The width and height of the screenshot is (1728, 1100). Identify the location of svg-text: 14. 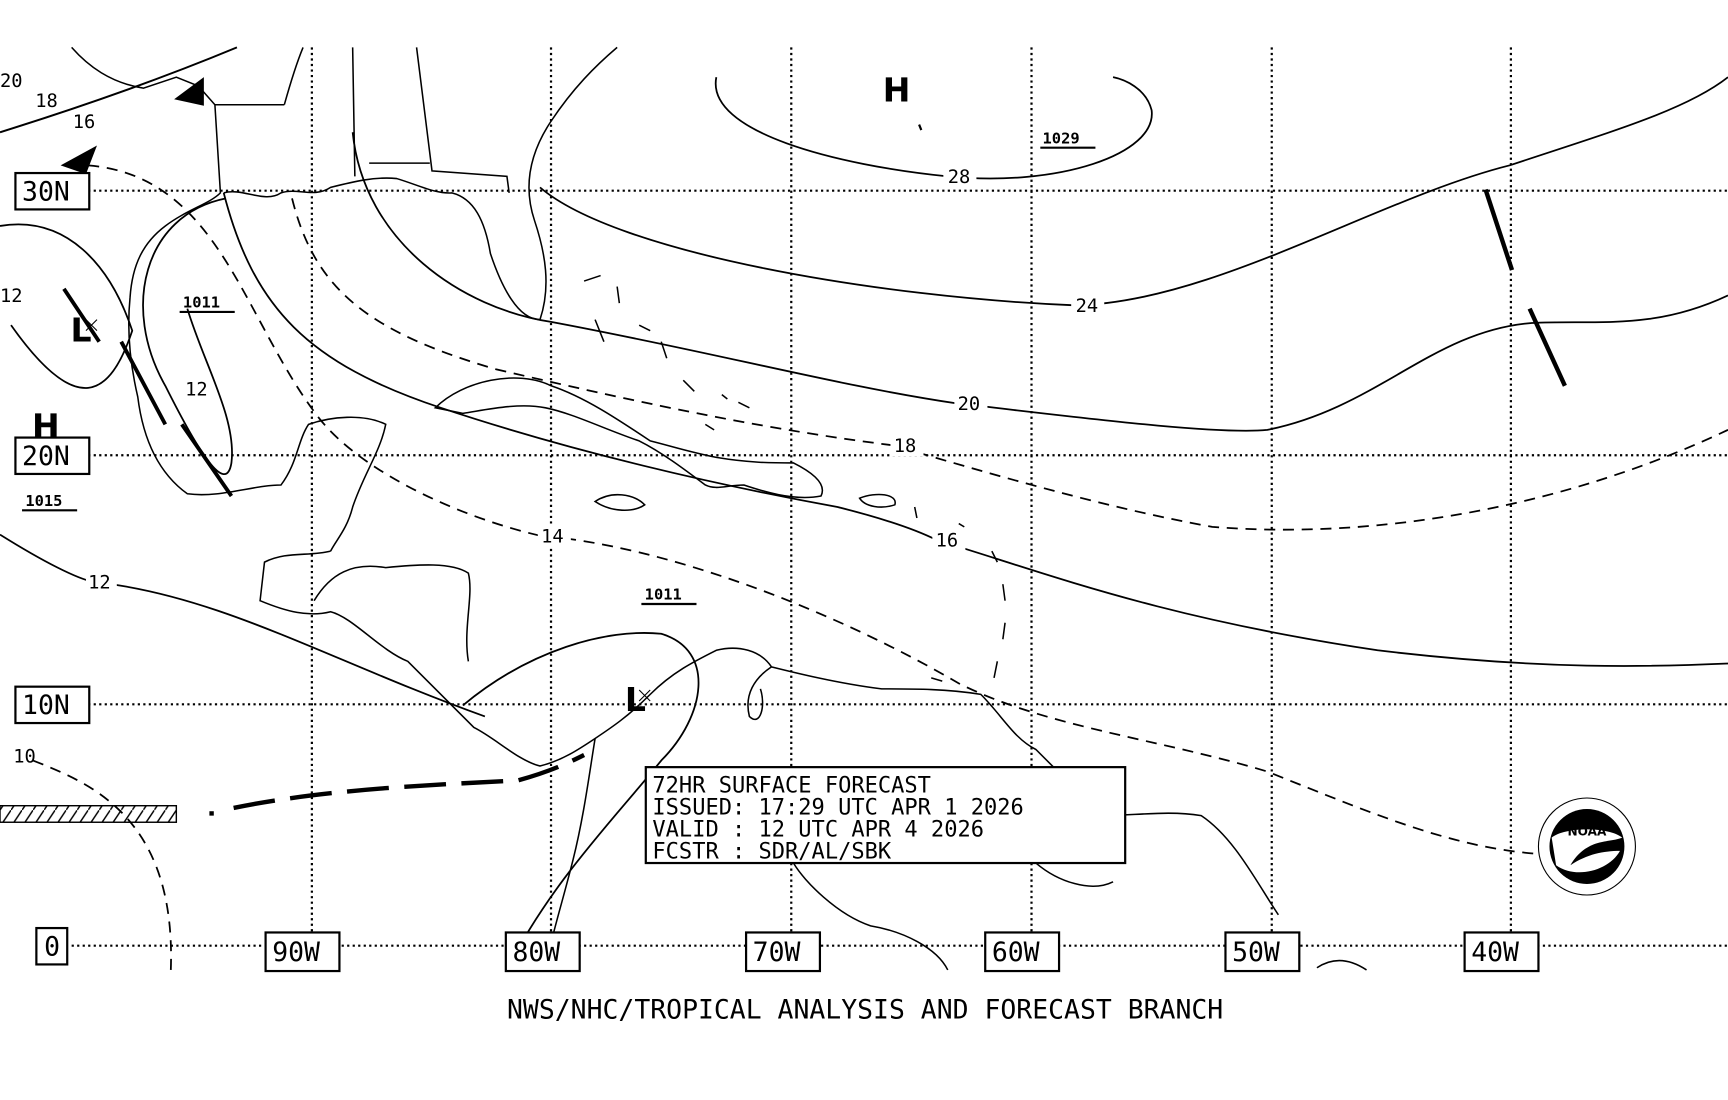
(552, 536).